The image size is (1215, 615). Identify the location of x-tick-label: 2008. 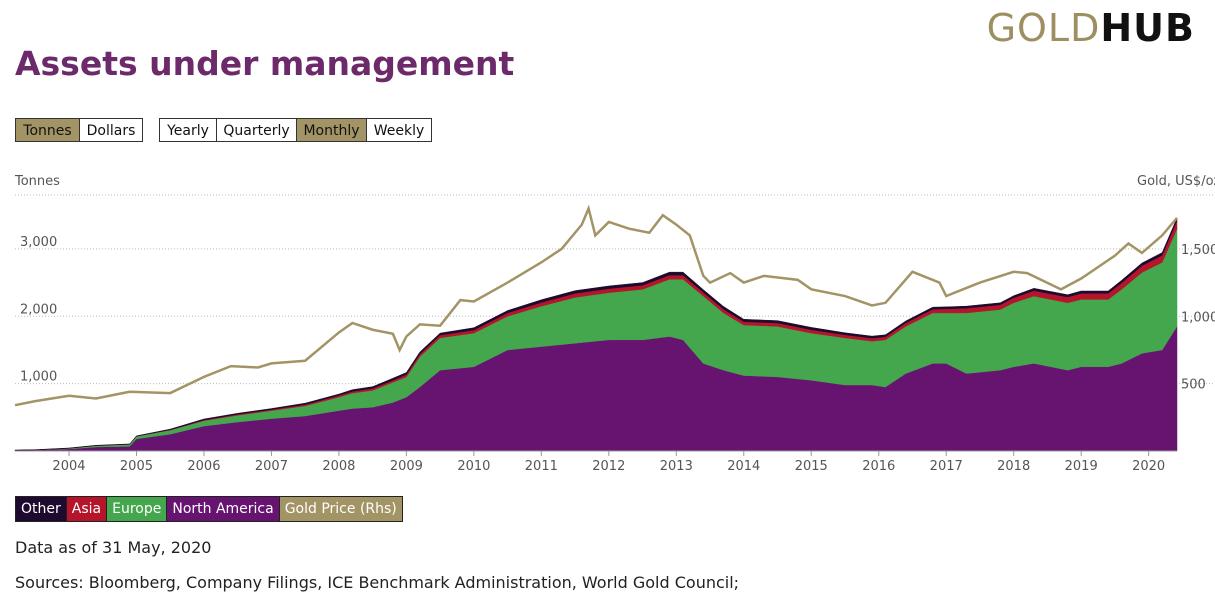
(338, 466).